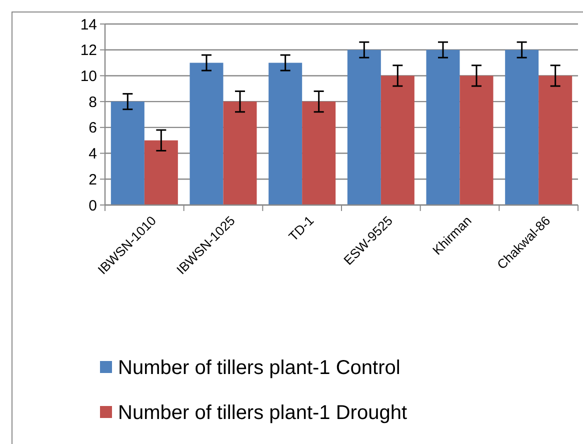 The width and height of the screenshot is (583, 444). Describe the element at coordinates (92, 205) in the screenshot. I see `y-tick-label: 0` at that location.